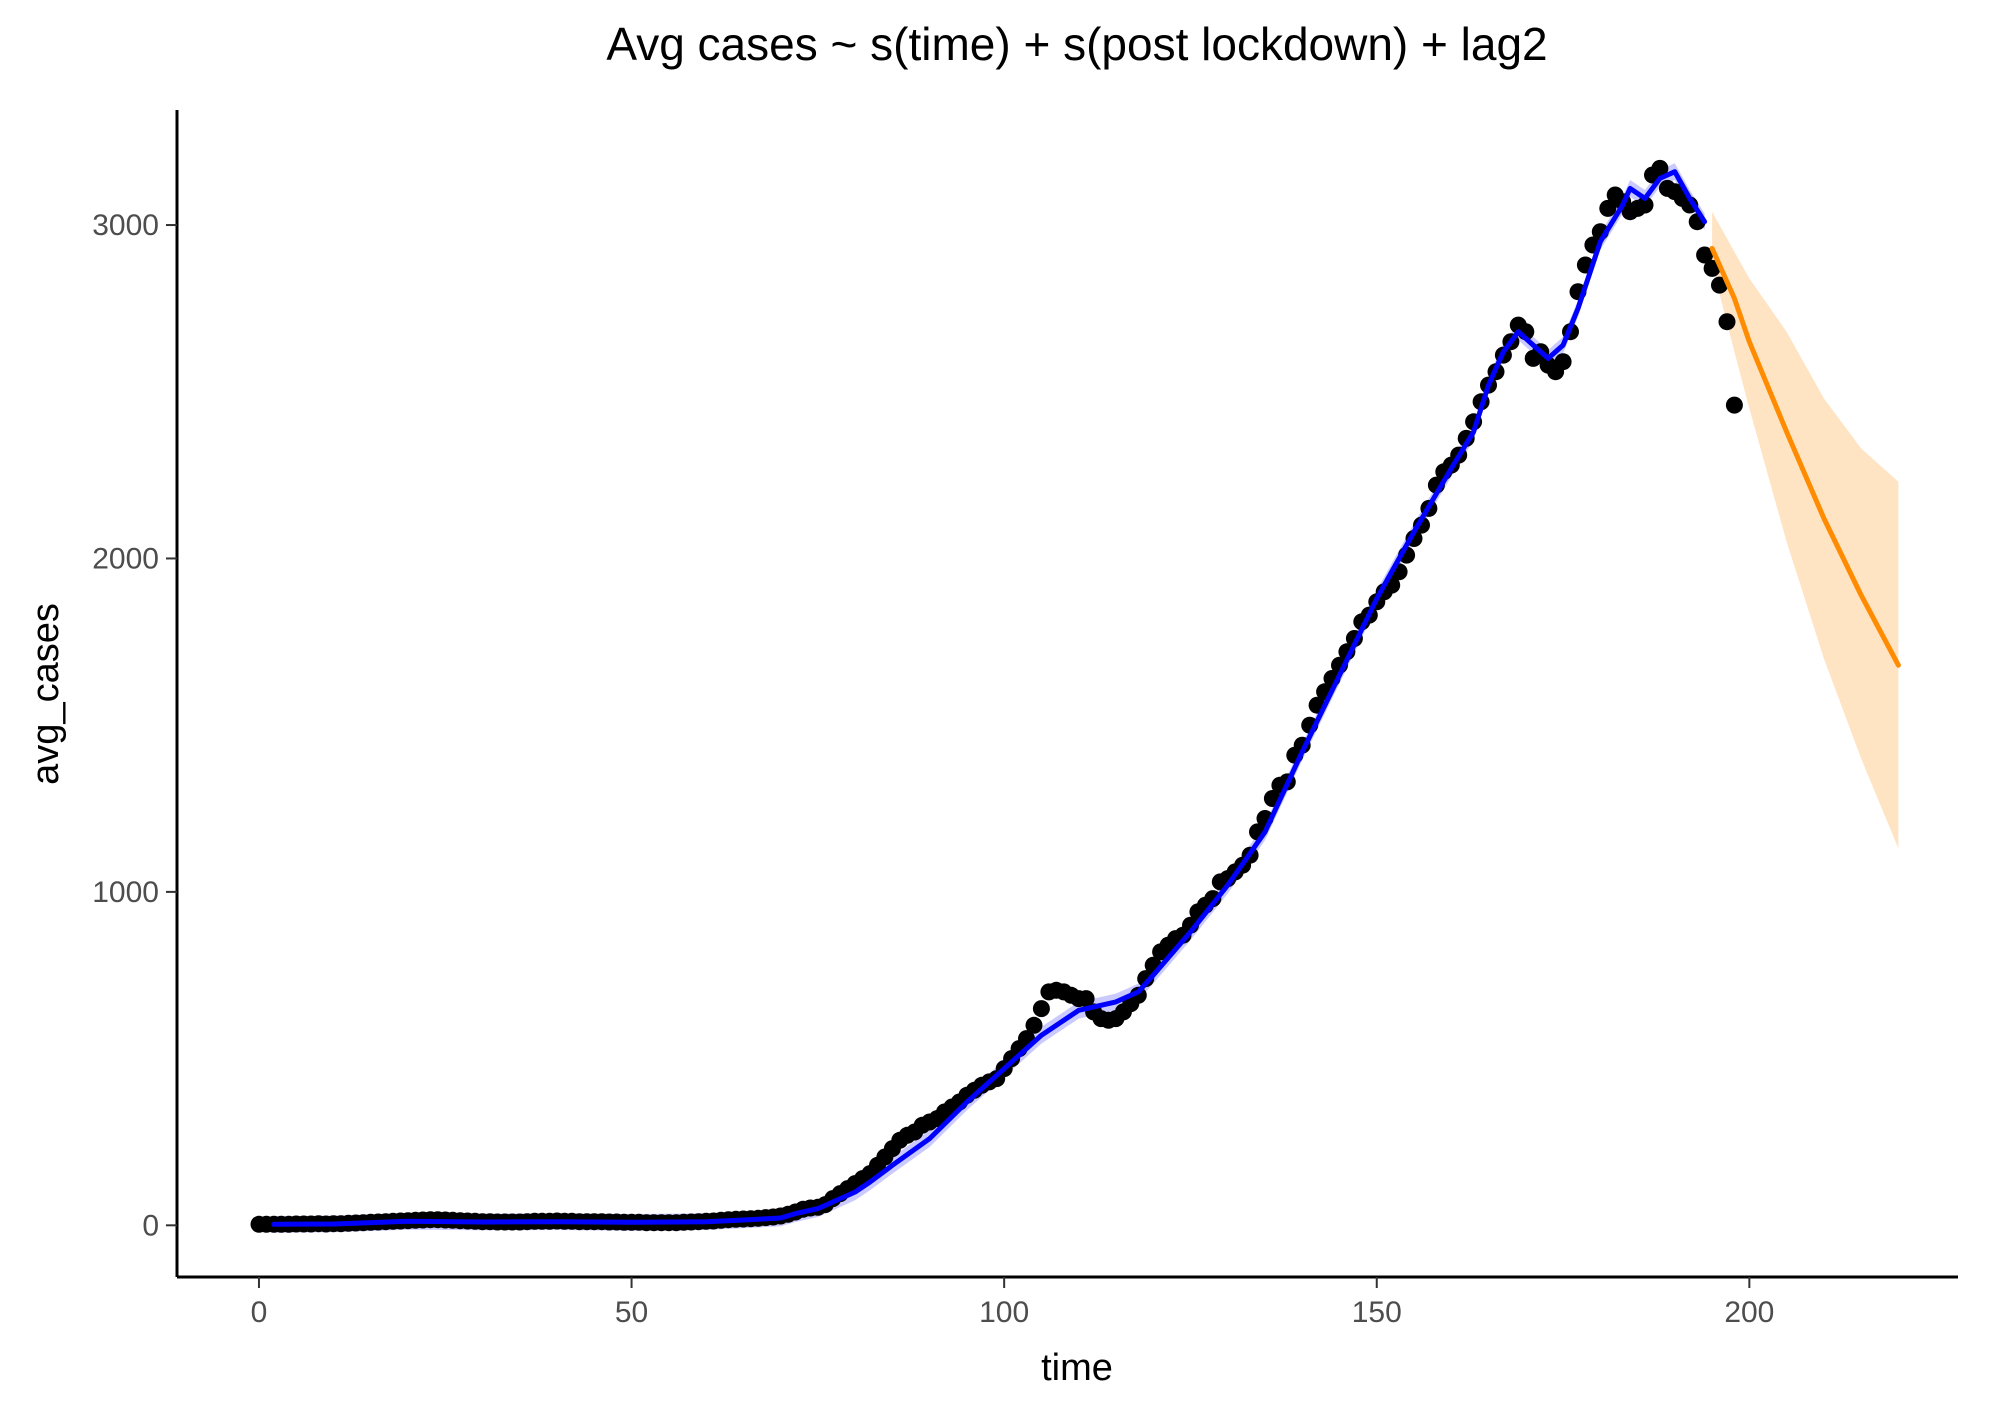 The image size is (1995, 1408). Describe the element at coordinates (259, 1312) in the screenshot. I see `x-tick-label: 0` at that location.